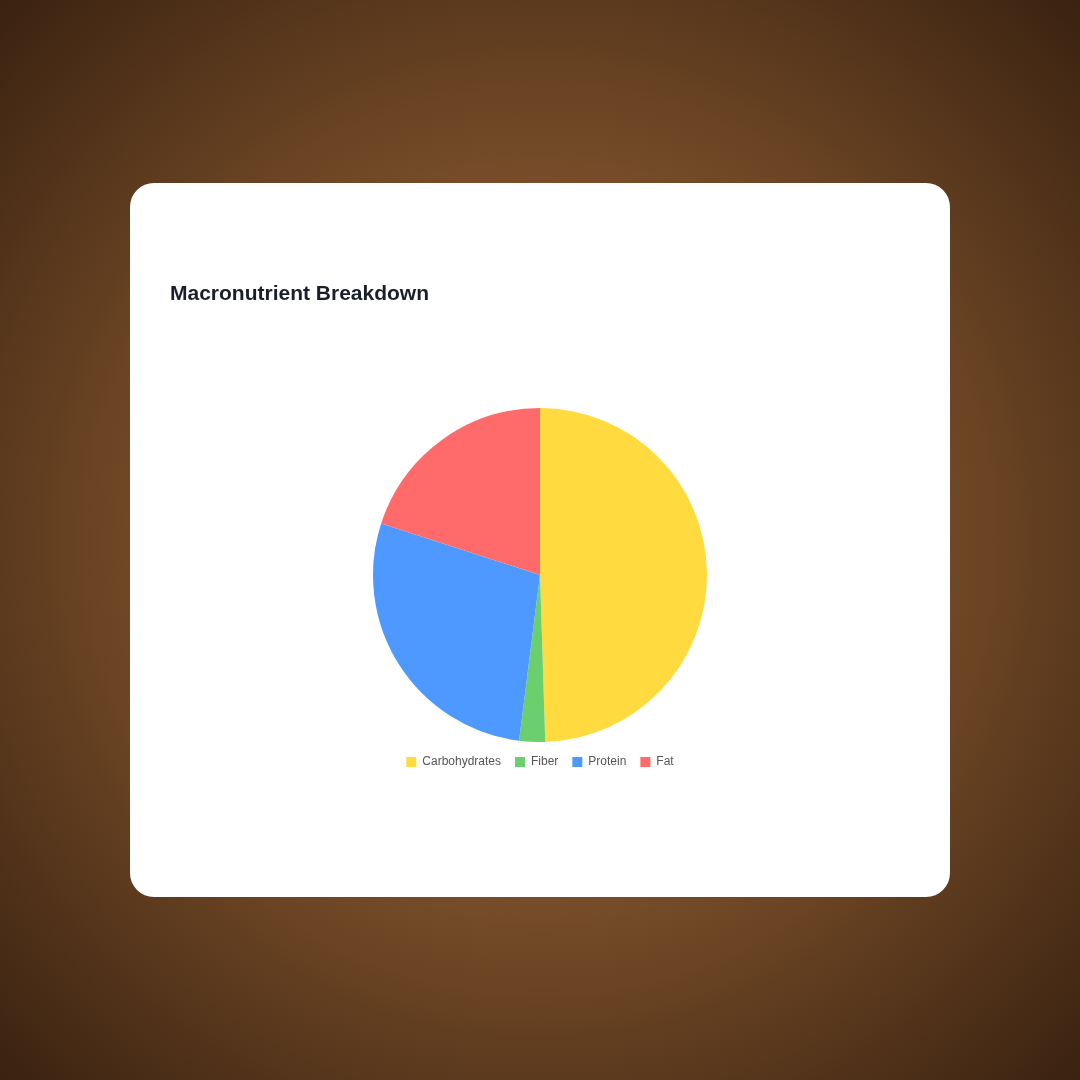 This screenshot has width=1080, height=1080. I want to click on chart-title: Macronutrient Breakdown, so click(300, 293).